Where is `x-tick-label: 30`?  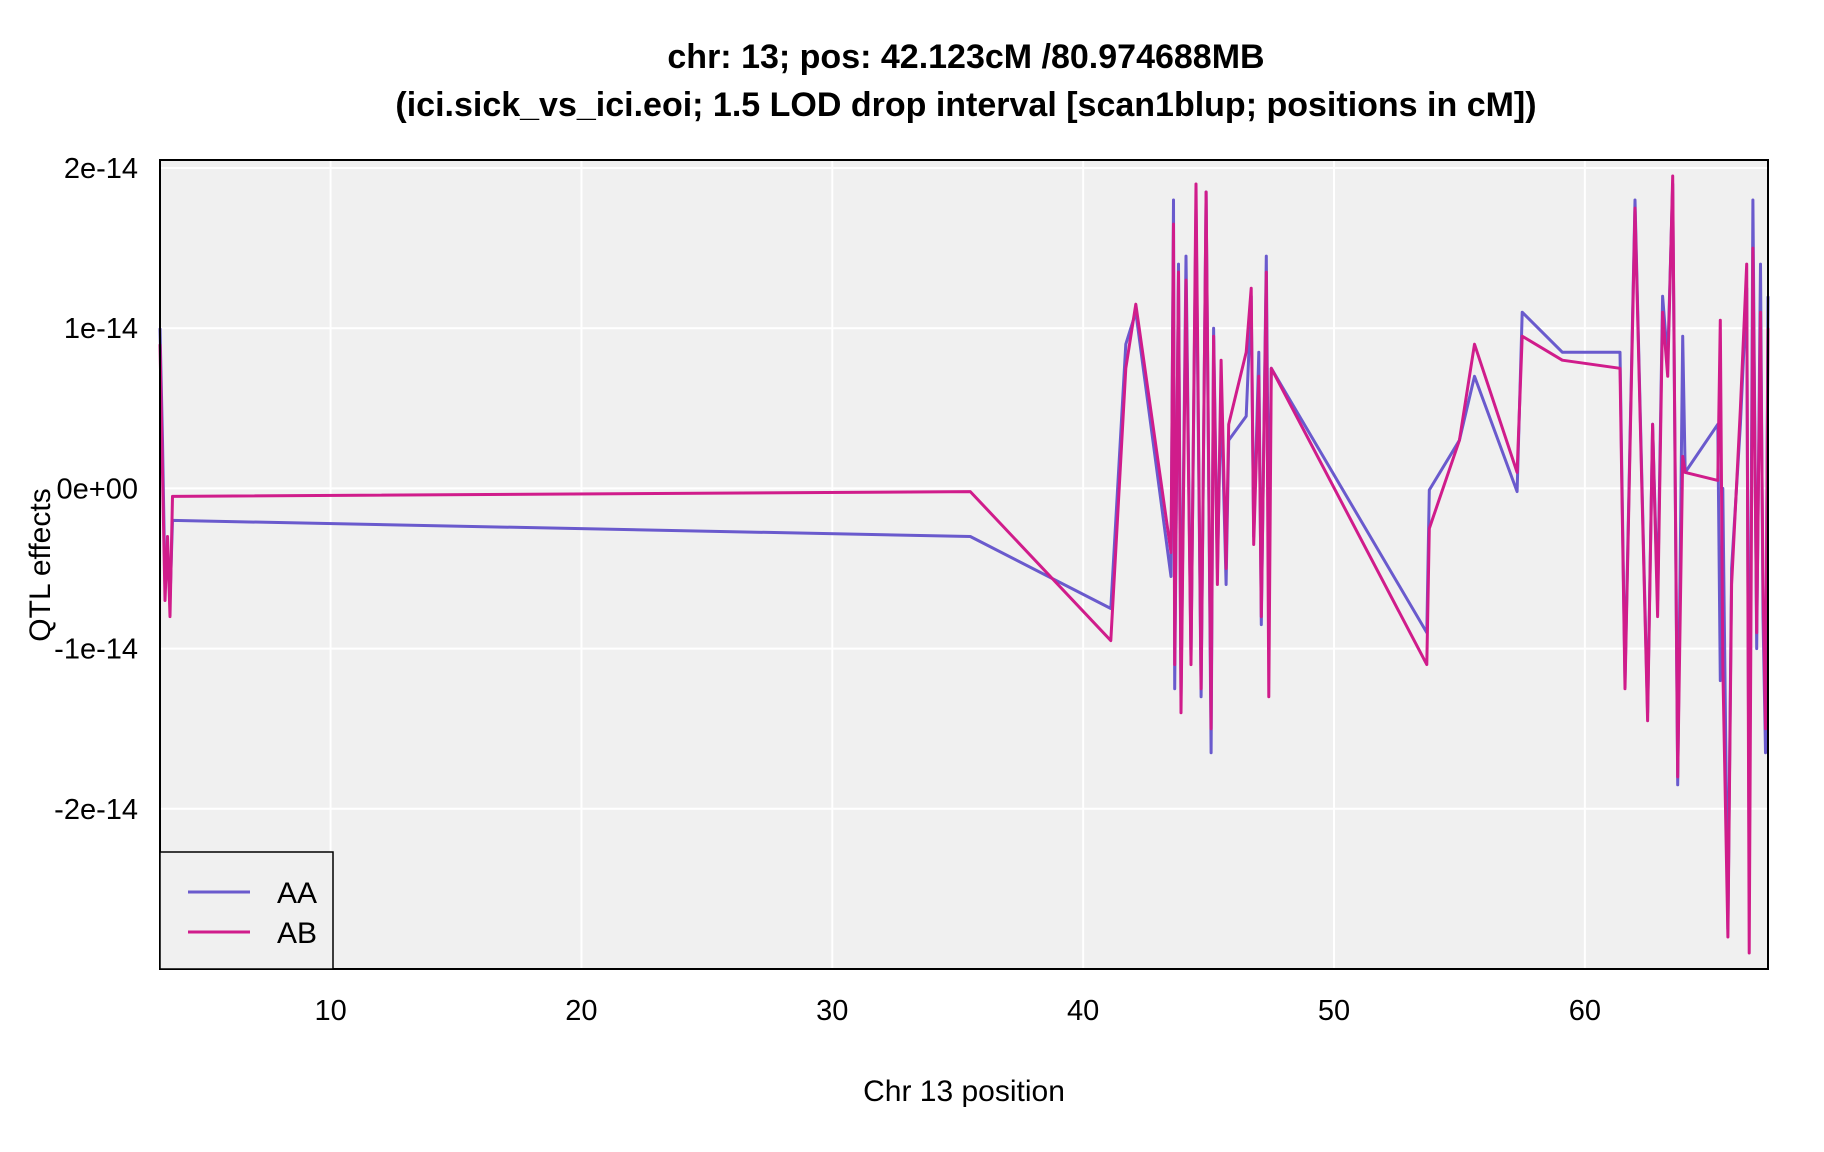
x-tick-label: 30 is located at coordinates (832, 1011).